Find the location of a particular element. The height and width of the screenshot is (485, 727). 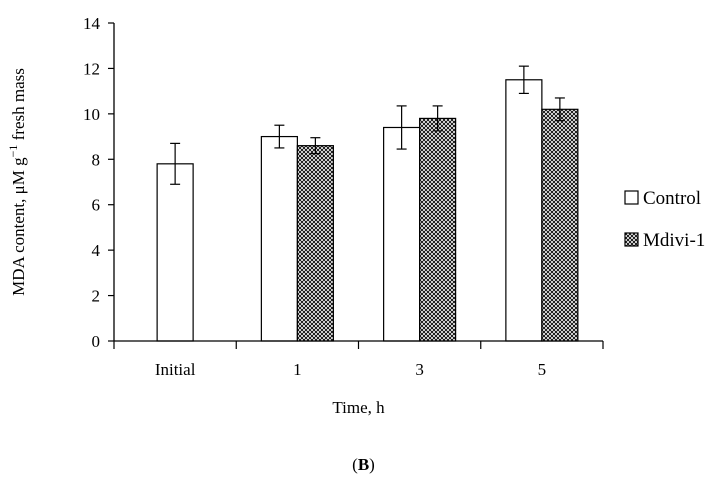

y-tick-label: 4 is located at coordinates (96, 250).